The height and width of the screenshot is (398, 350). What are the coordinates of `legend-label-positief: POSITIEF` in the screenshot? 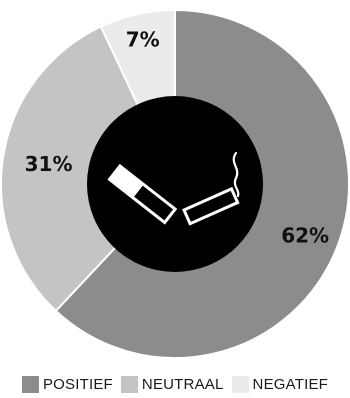 It's located at (77, 384).